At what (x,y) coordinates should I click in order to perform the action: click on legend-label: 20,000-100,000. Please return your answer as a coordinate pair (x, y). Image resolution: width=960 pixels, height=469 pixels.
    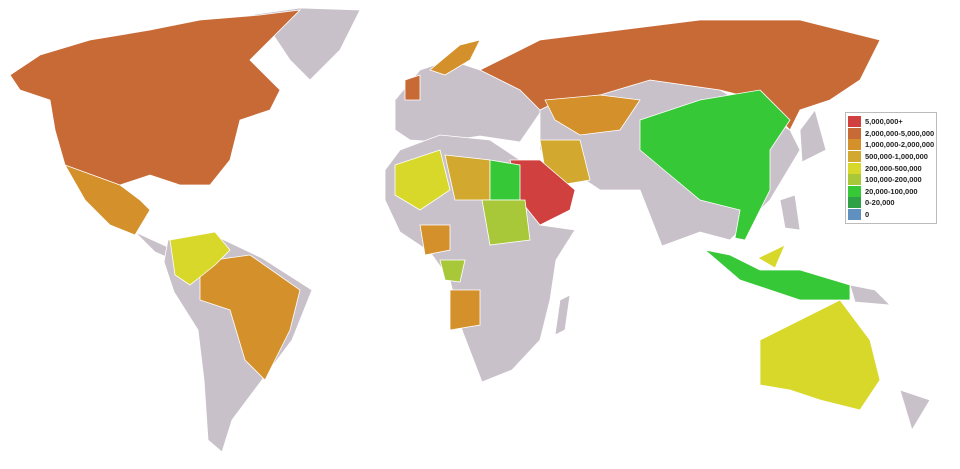
    Looking at the image, I should click on (891, 191).